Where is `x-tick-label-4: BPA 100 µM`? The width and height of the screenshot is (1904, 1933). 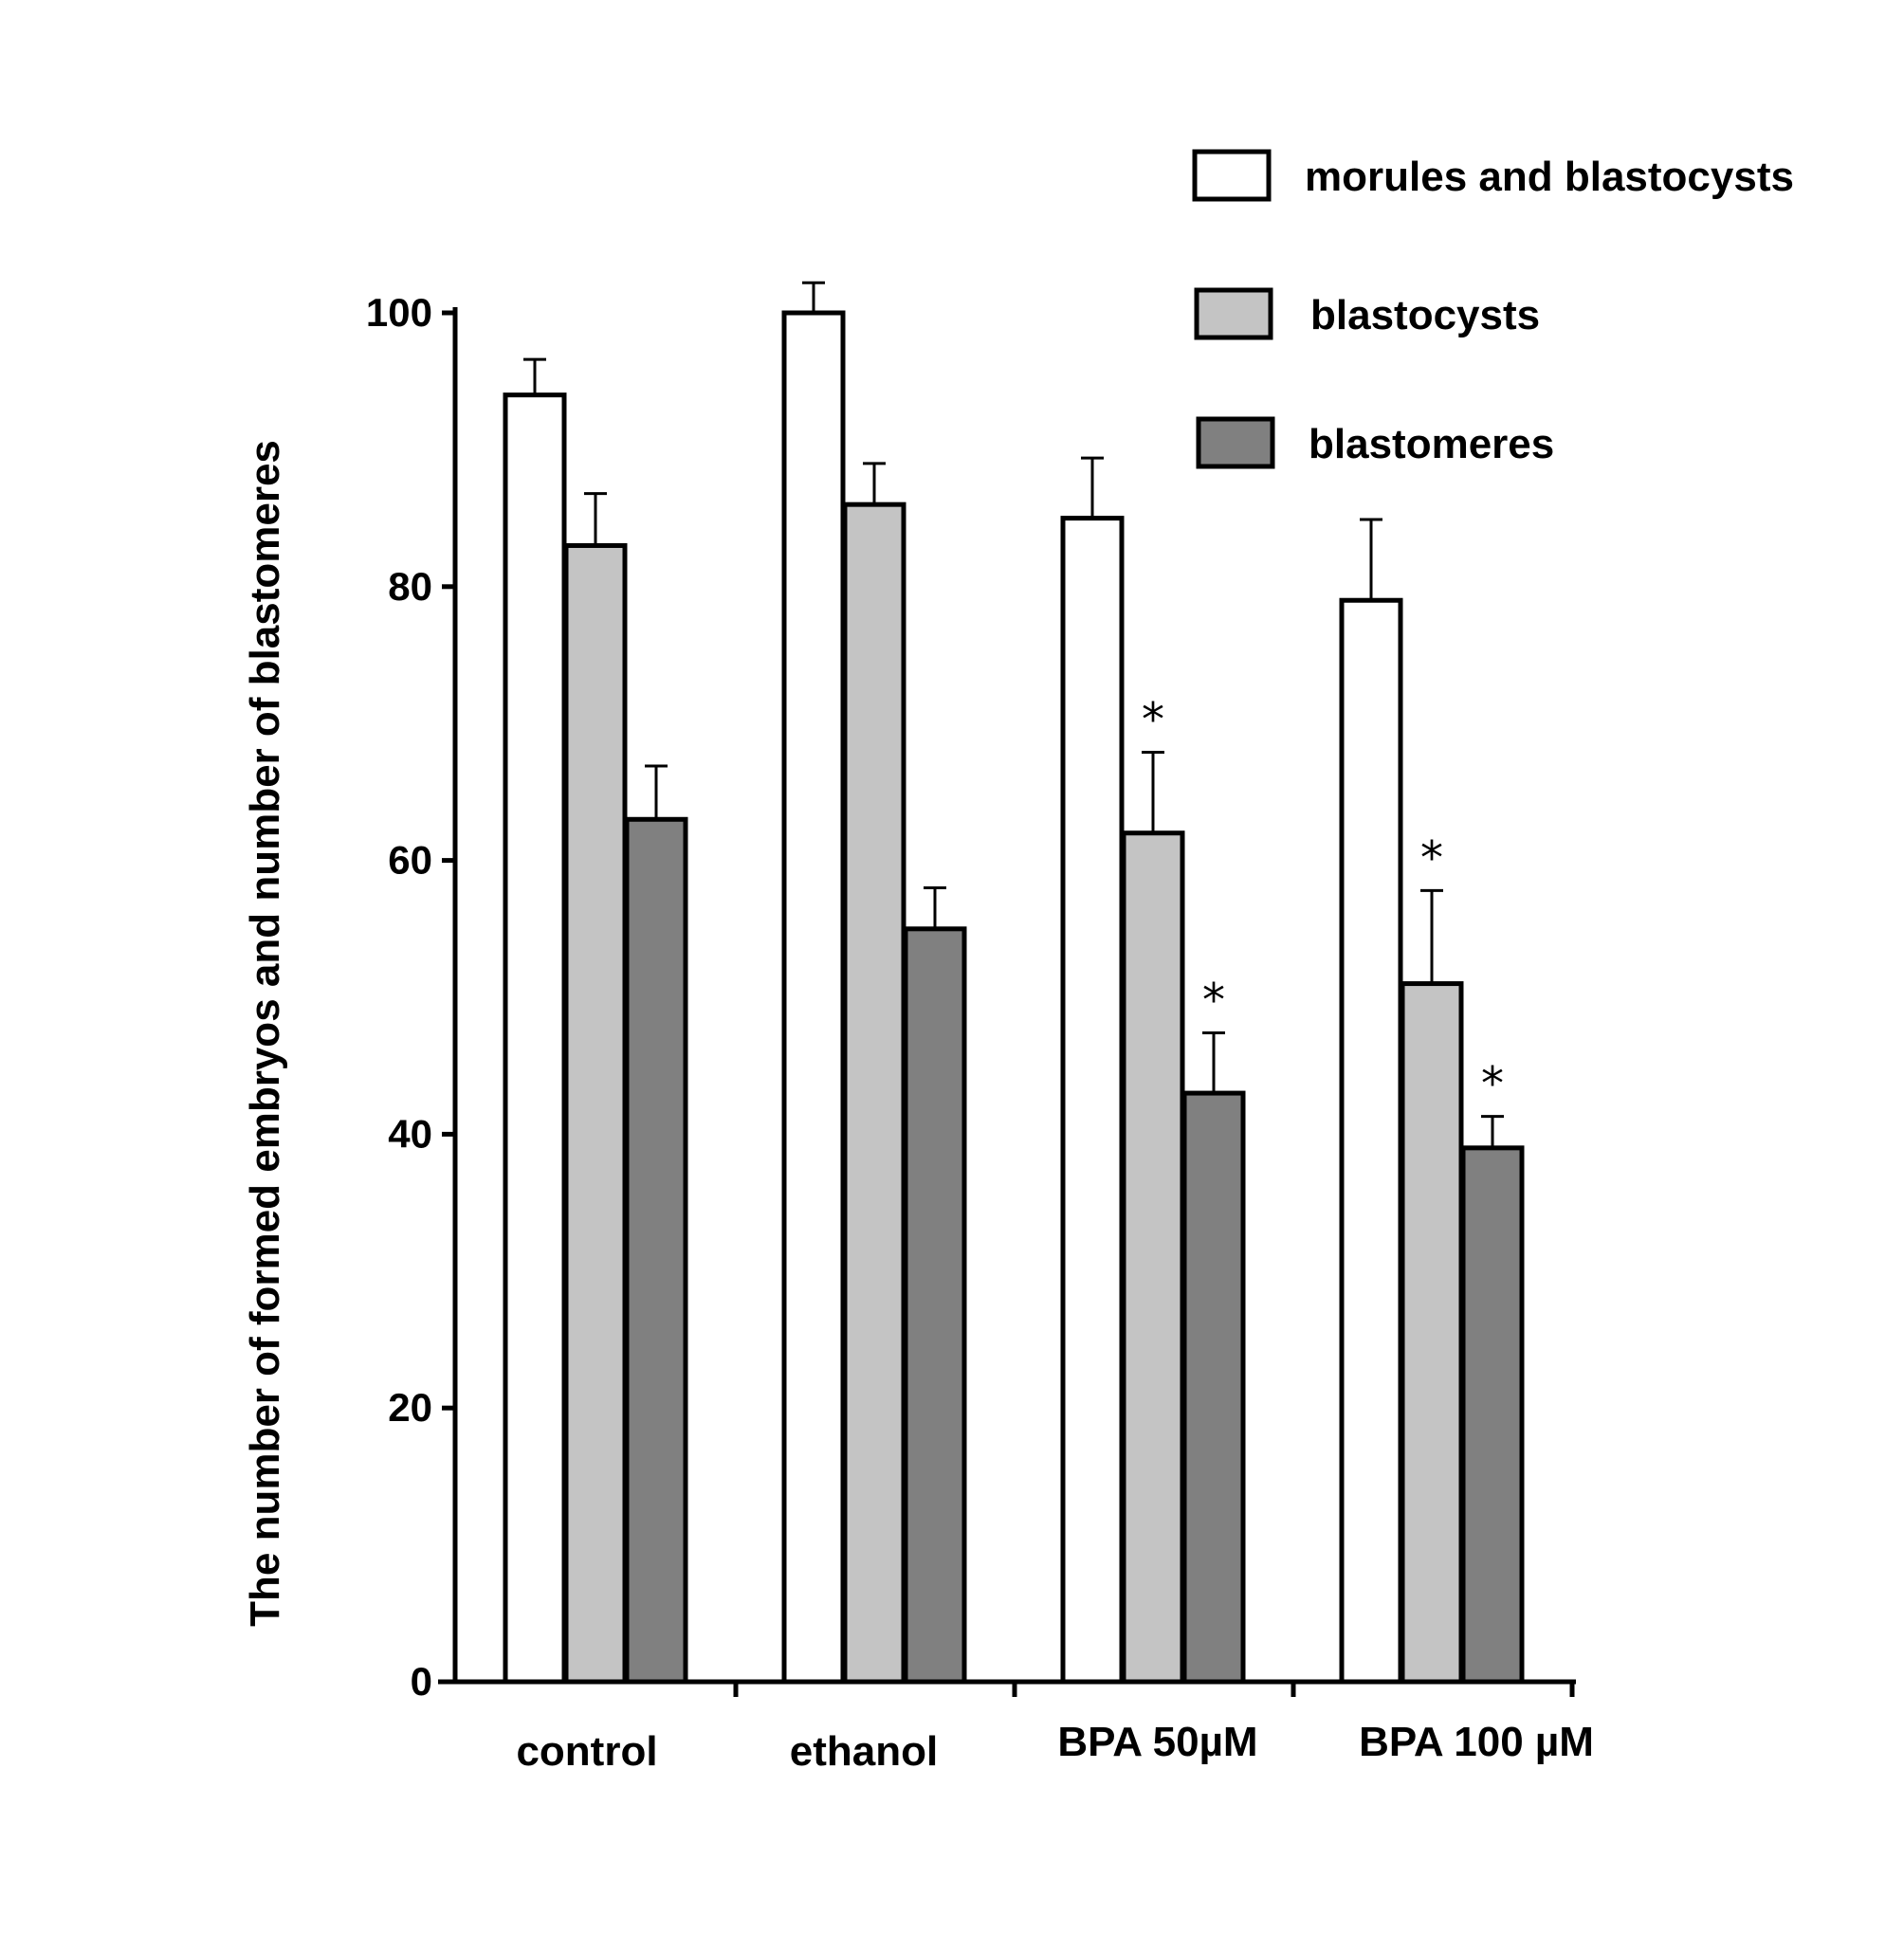
x-tick-label-4: BPA 100 µM is located at coordinates (1476, 1742).